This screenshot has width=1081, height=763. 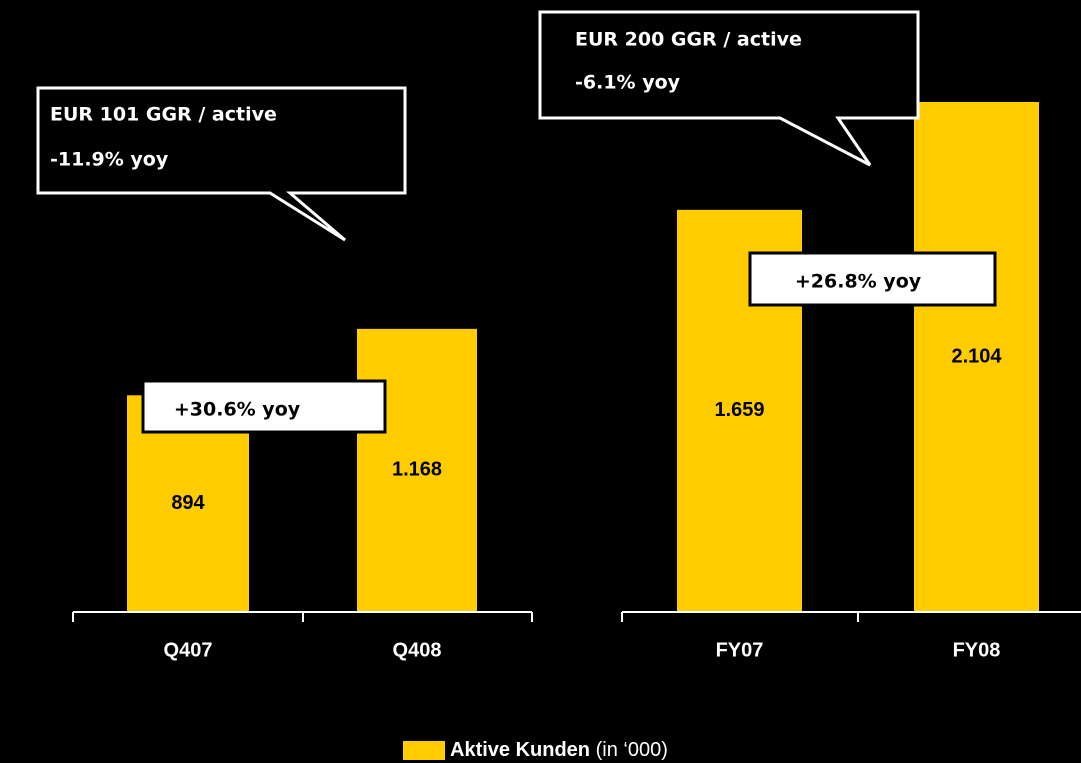 I want to click on legend-text: Aktive Kunden (in ‘000), so click(x=559, y=750).